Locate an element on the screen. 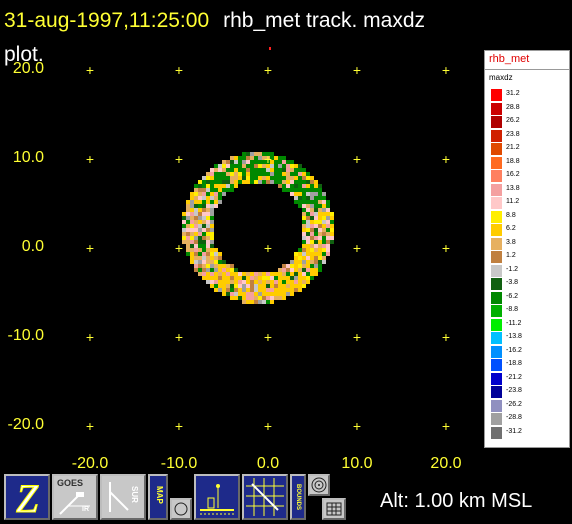  altitude-readout: Alt: 1.00 km MSL is located at coordinates (456, 501).